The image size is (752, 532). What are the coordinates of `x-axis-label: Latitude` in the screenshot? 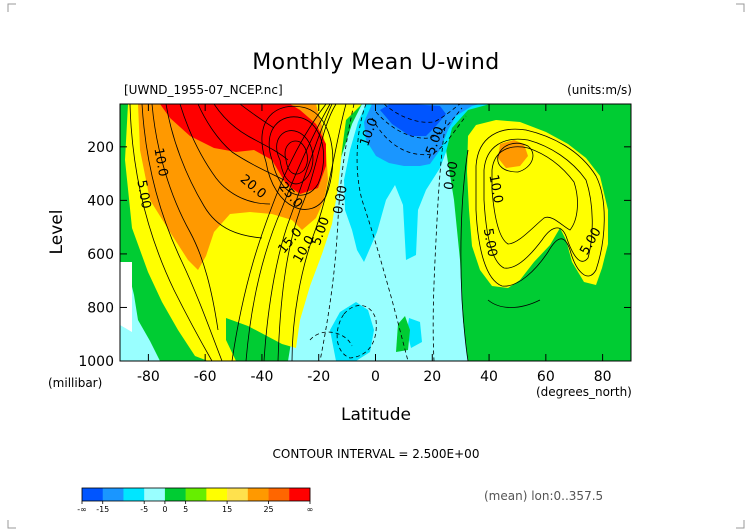 It's located at (376, 415).